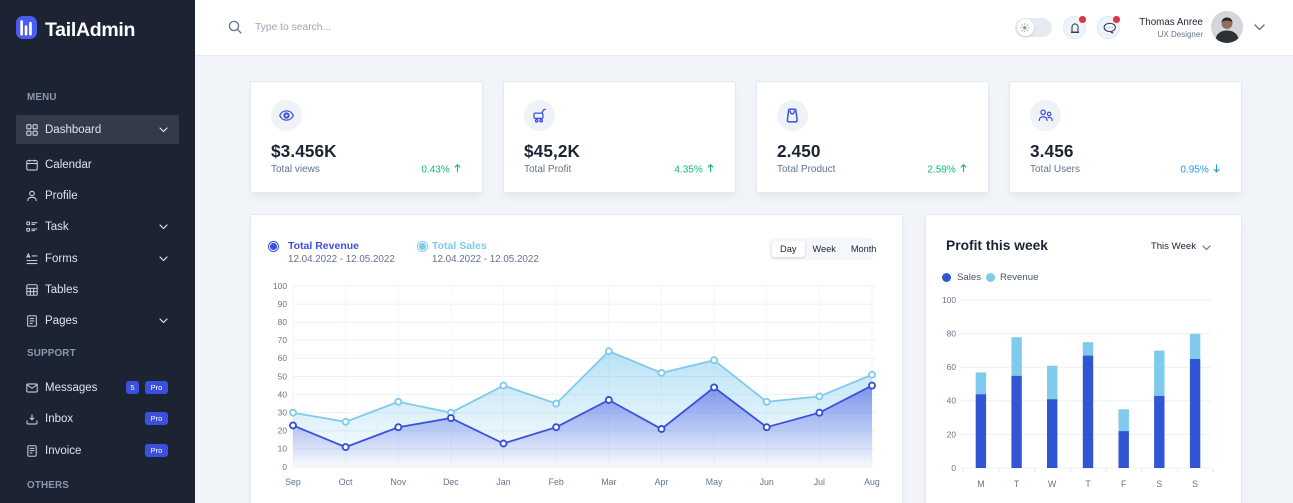 Image resolution: width=1293 pixels, height=503 pixels. Describe the element at coordinates (283, 376) in the screenshot. I see `svg-text: 50` at that location.